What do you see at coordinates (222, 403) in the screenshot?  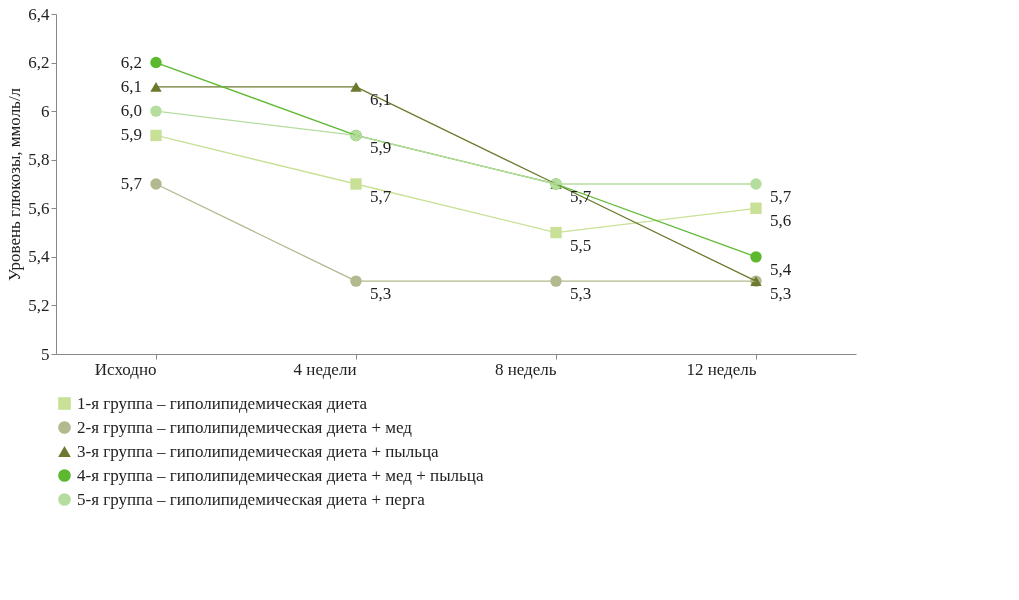 I see `legend-label: 1-я группа – гиполипидемическая диета` at bounding box center [222, 403].